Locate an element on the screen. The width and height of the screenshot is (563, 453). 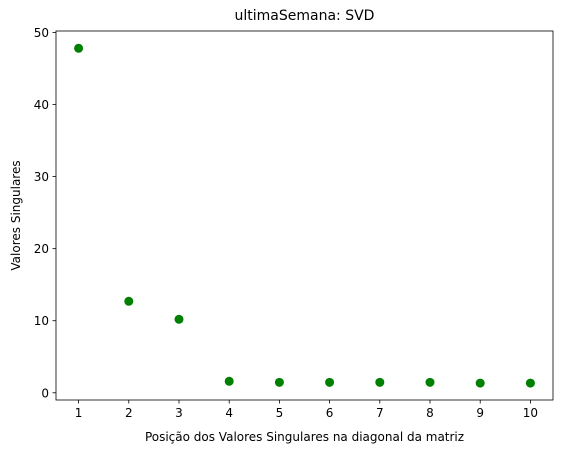
x-tick-label: 6 is located at coordinates (330, 413).